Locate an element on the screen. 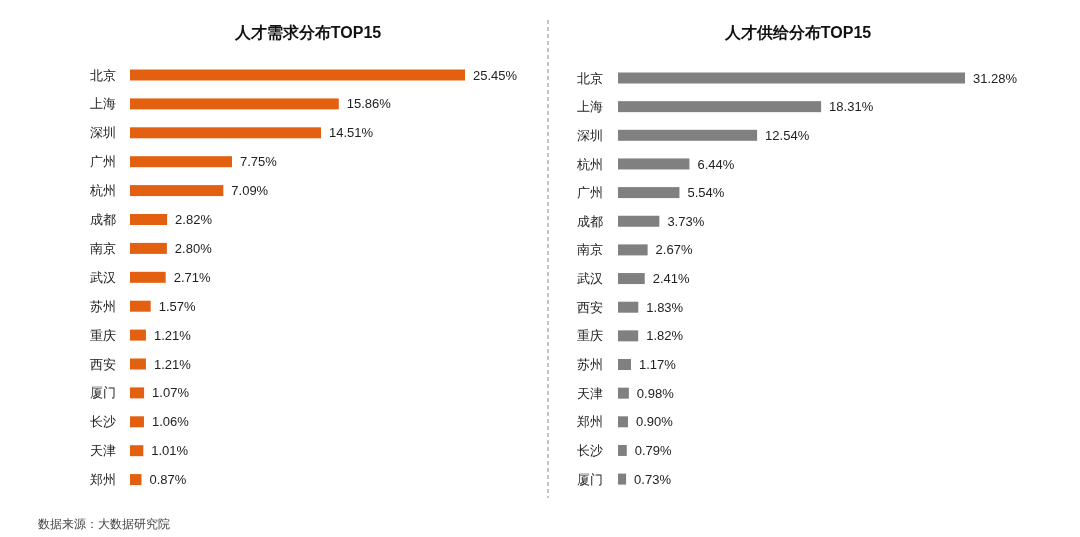  data-label: 1.83% is located at coordinates (665, 307).